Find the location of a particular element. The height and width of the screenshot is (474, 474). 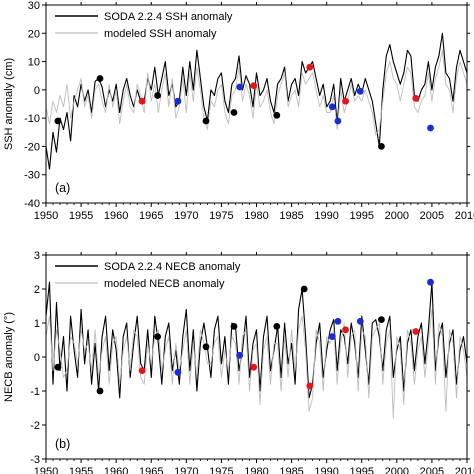

y-tick-label: -30 is located at coordinates (32, 176).